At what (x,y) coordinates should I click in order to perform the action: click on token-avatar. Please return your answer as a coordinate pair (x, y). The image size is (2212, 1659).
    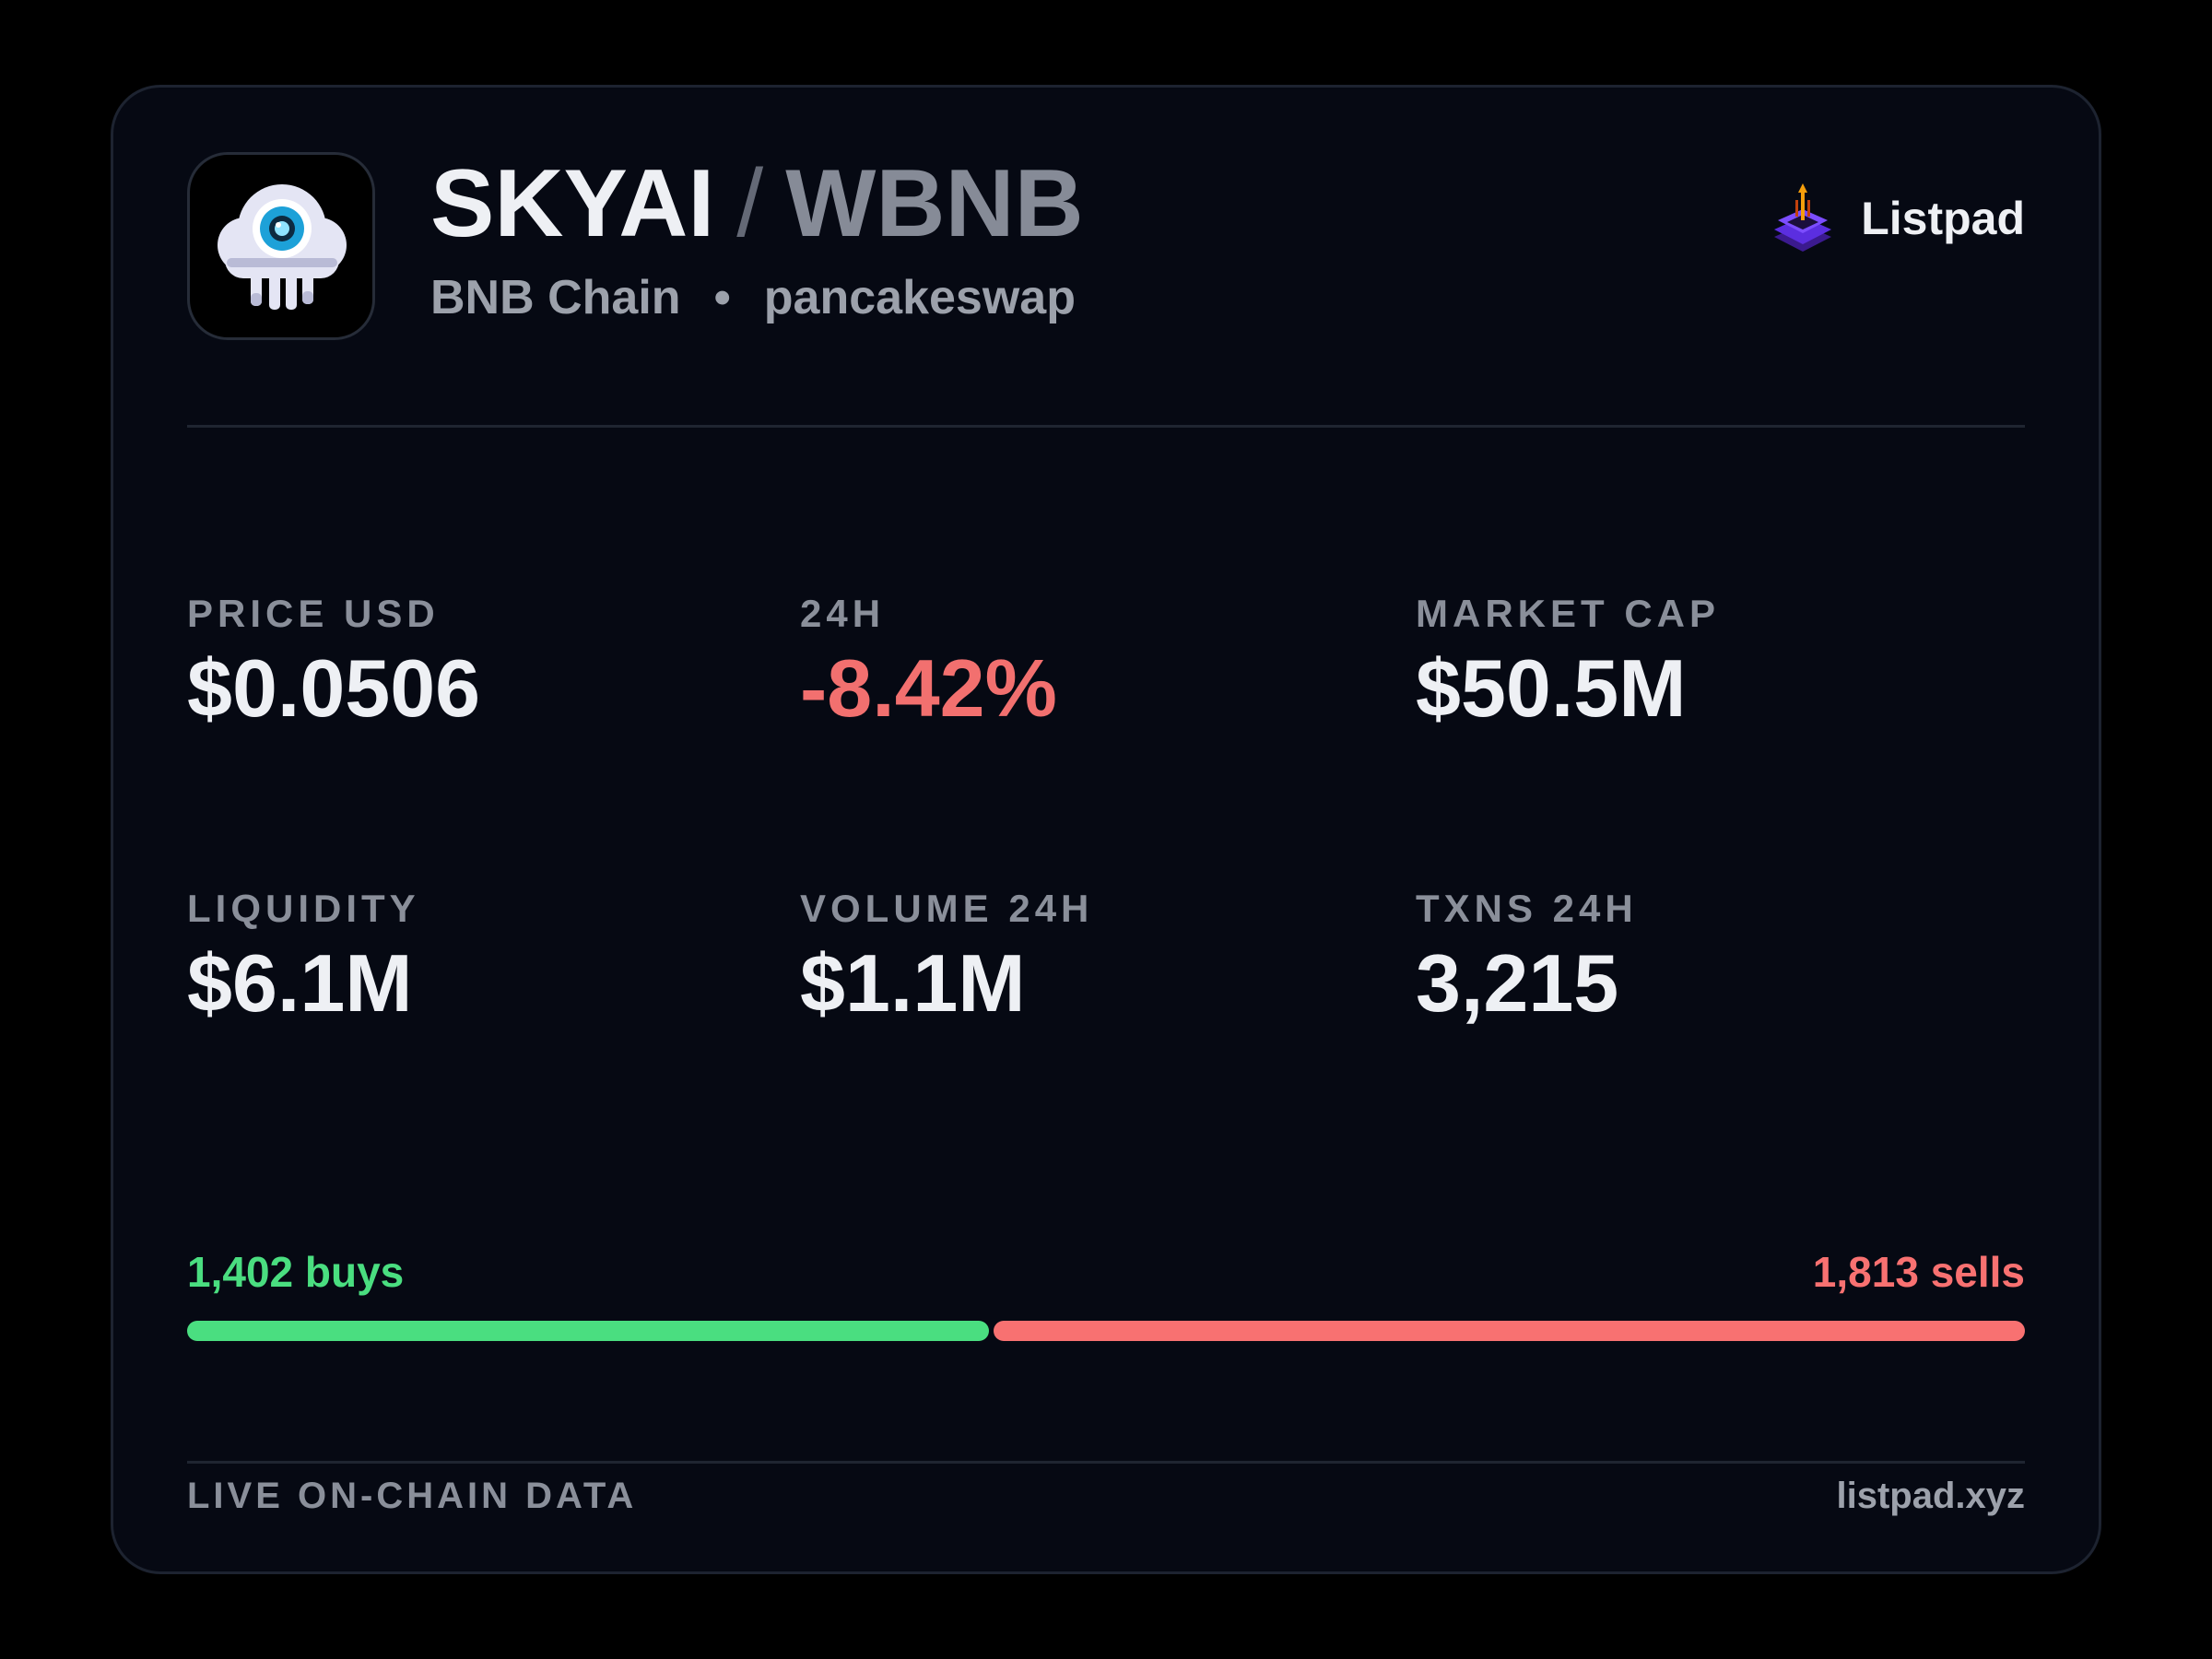
    Looking at the image, I should click on (281, 246).